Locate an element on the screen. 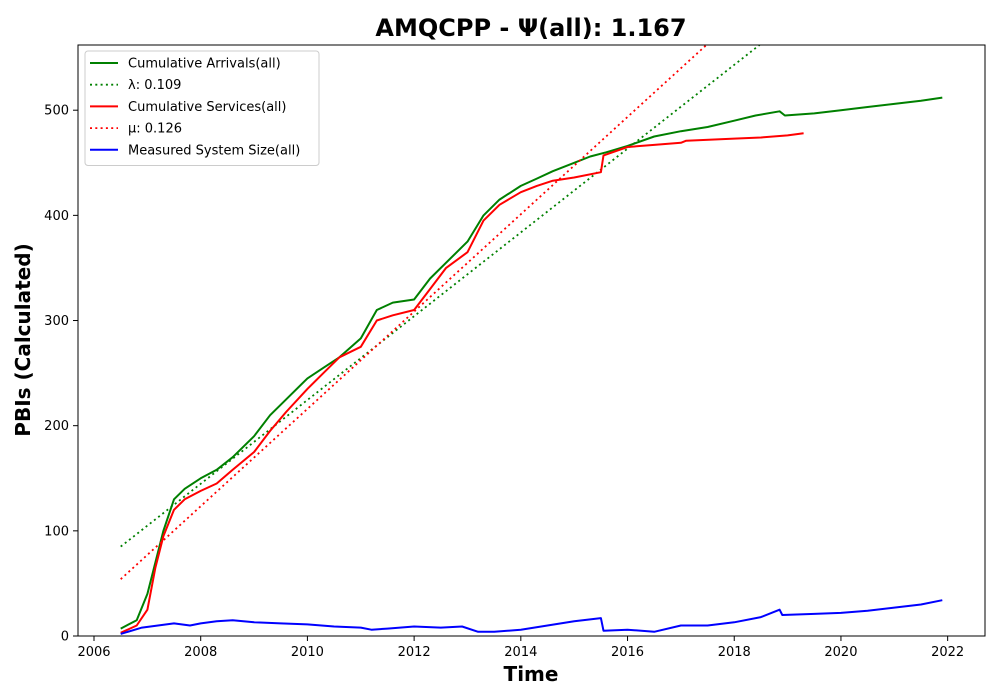  legend-label-4: Measured System Size(all) is located at coordinates (214, 150).